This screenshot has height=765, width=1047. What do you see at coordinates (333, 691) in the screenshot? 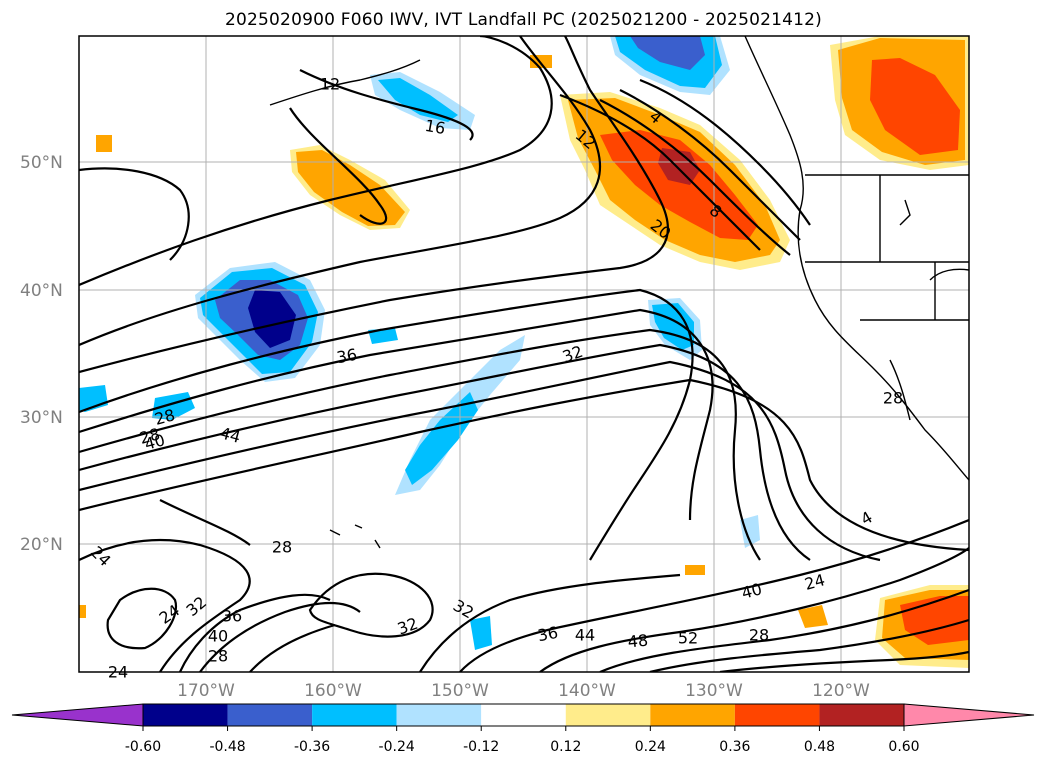
I see `lon-label: 160°W` at bounding box center [333, 691].